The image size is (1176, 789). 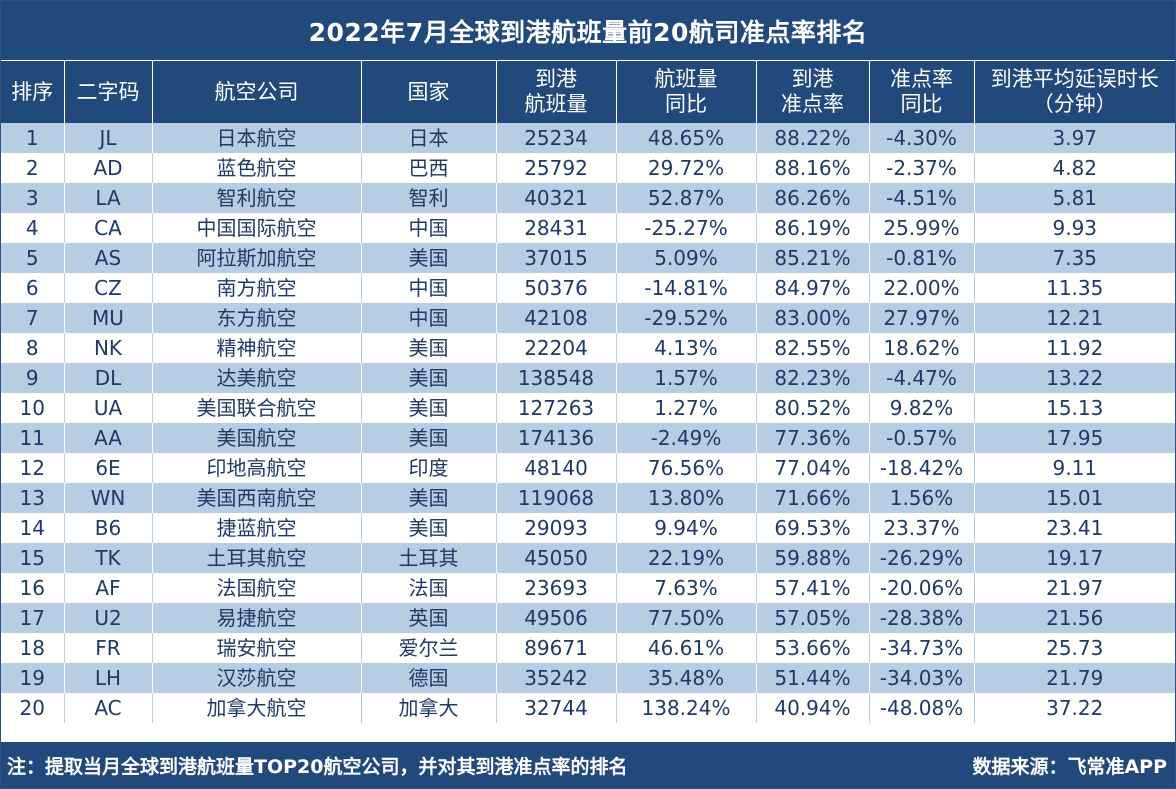 What do you see at coordinates (256, 168) in the screenshot?
I see `cell-airline: 蓝色航空` at bounding box center [256, 168].